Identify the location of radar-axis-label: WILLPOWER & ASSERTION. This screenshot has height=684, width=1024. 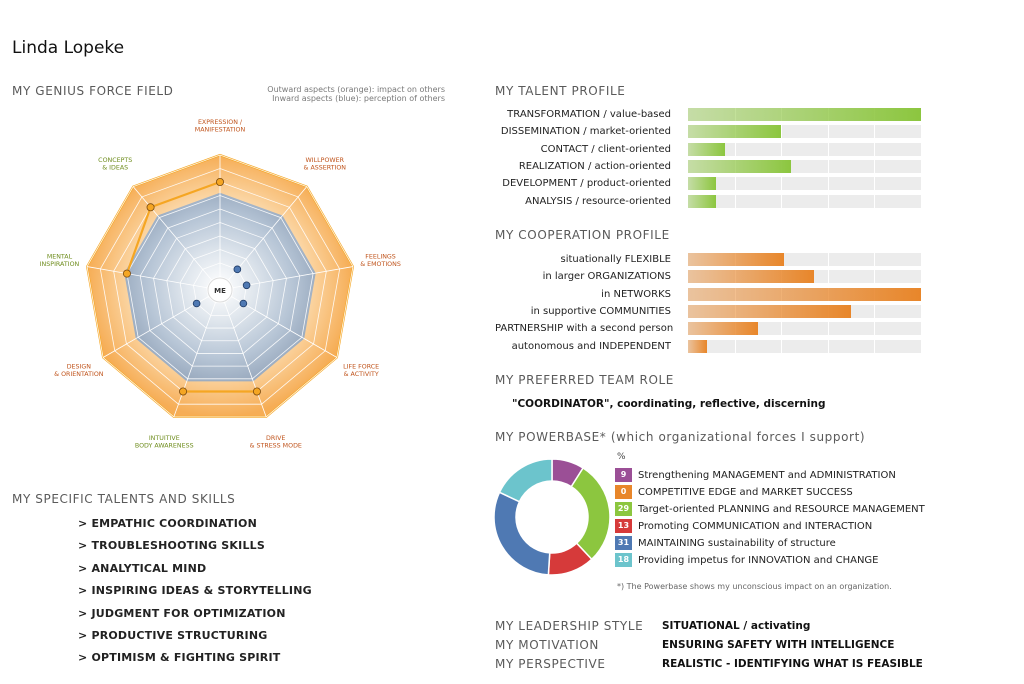
(325, 164).